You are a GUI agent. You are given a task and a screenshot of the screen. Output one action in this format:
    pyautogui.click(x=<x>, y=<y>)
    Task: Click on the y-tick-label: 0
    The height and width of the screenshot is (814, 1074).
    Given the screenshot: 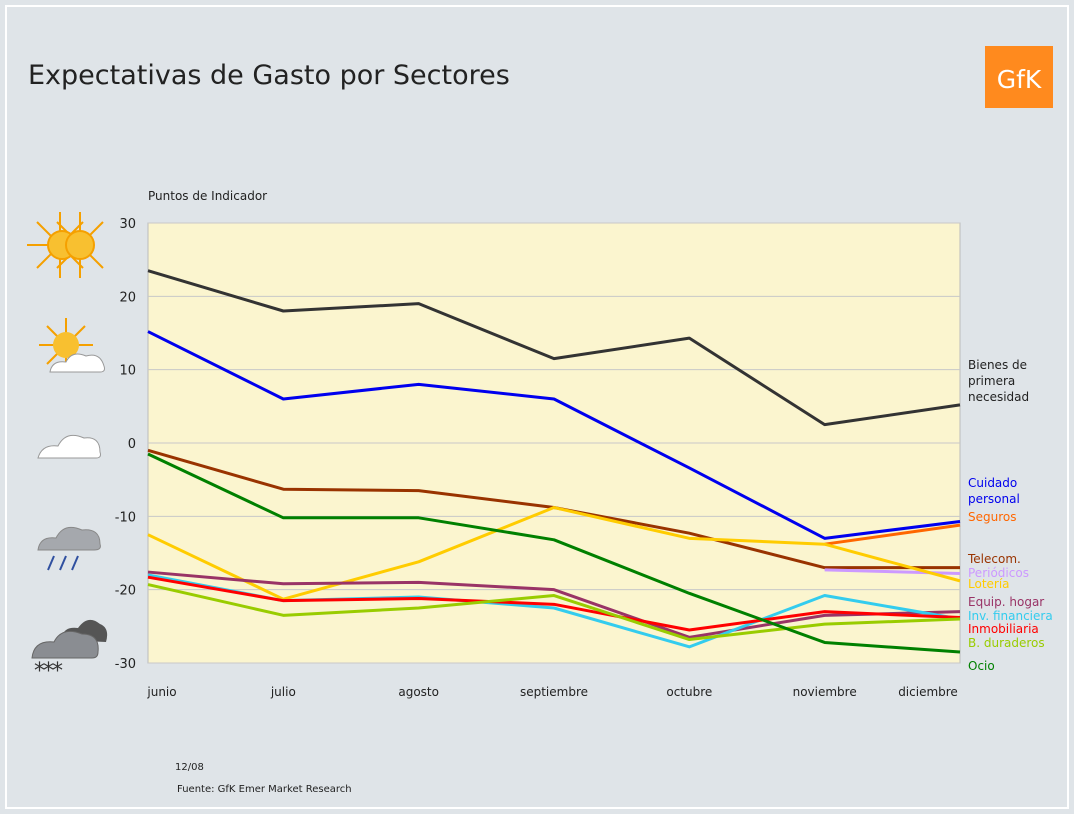 What is the action you would take?
    pyautogui.click(x=132, y=444)
    